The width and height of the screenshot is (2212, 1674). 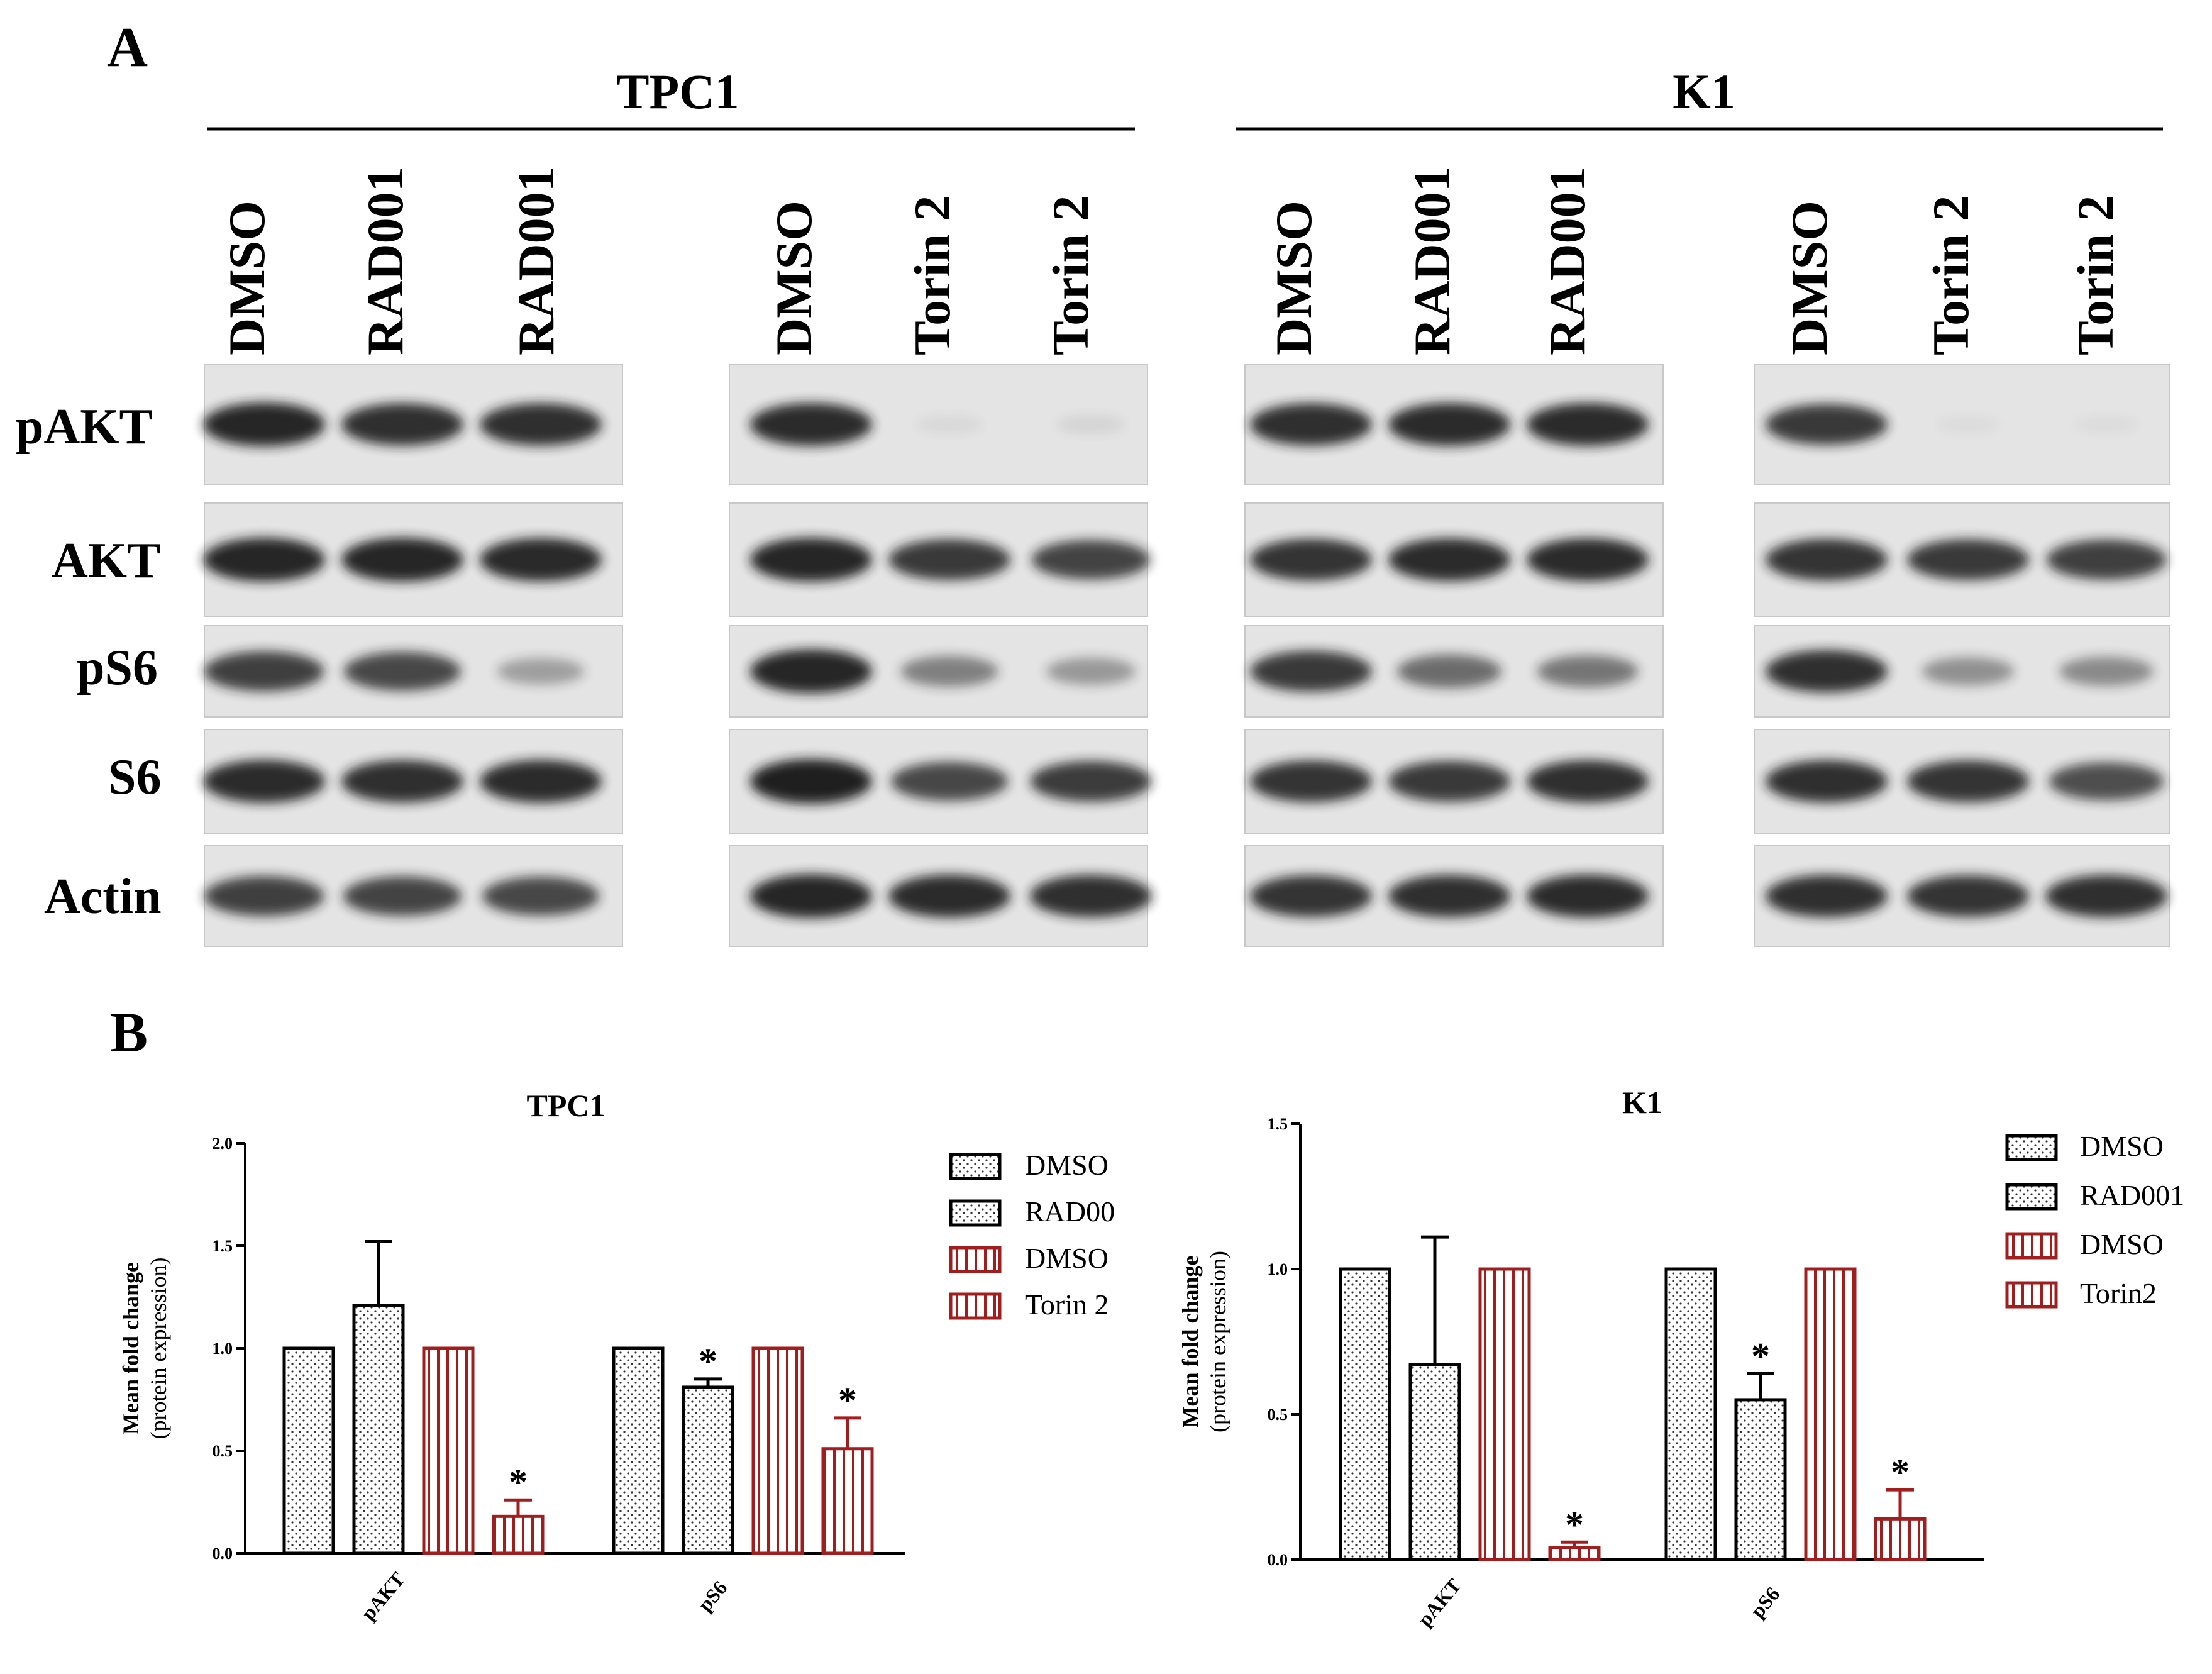 I want to click on panel-a-label: A, so click(x=127, y=47).